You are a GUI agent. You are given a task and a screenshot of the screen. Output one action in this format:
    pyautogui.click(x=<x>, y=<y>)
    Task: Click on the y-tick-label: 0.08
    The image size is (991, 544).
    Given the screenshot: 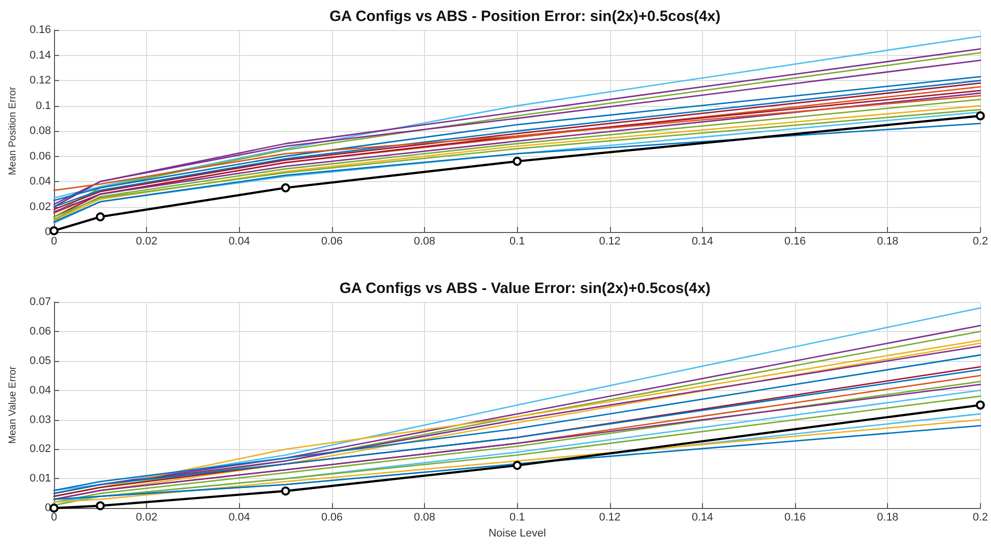 What is the action you would take?
    pyautogui.click(x=40, y=131)
    